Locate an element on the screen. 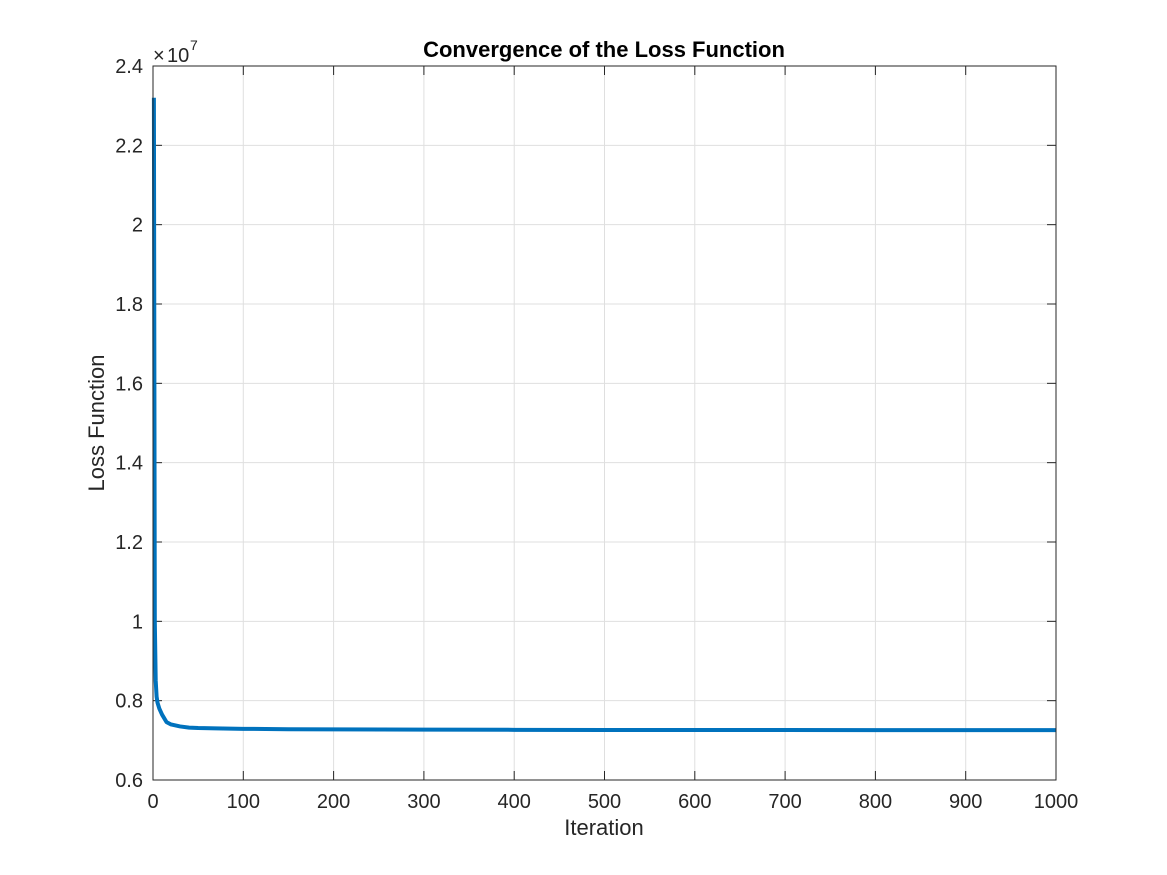 The height and width of the screenshot is (875, 1167). exponent-power: 7 is located at coordinates (194, 45).